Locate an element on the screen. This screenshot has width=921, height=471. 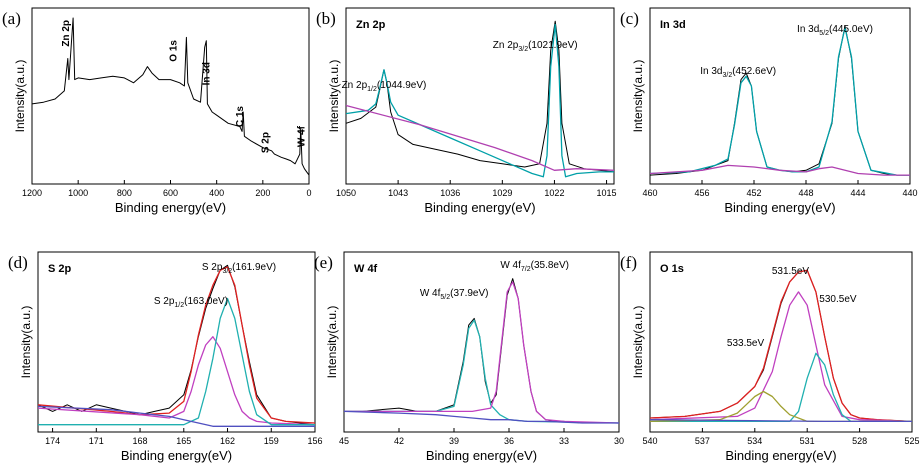
series-line is located at coordinates (170, 96).